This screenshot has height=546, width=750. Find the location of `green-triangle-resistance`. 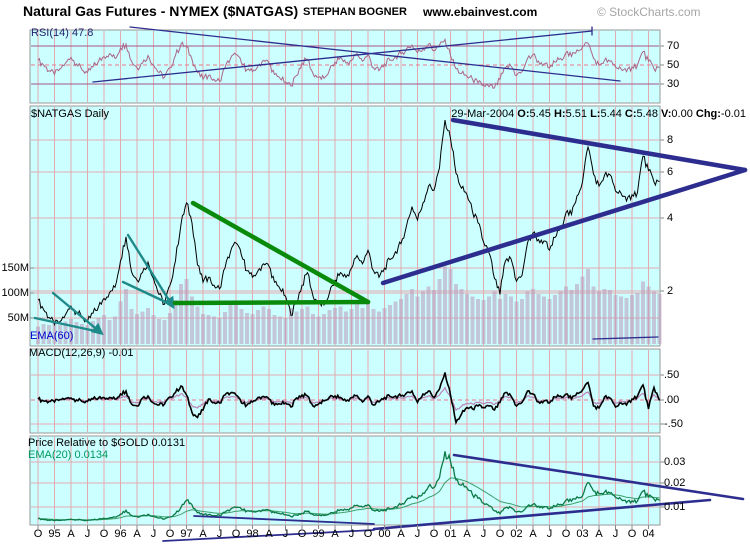

green-triangle-resistance is located at coordinates (280, 252).